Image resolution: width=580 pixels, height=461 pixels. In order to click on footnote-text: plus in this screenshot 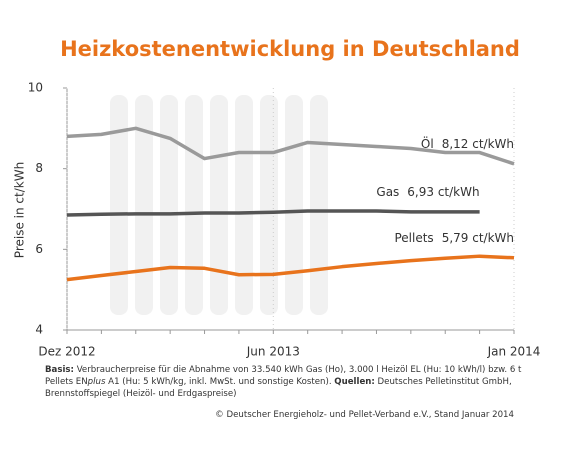, I will do `click(96, 382)`.